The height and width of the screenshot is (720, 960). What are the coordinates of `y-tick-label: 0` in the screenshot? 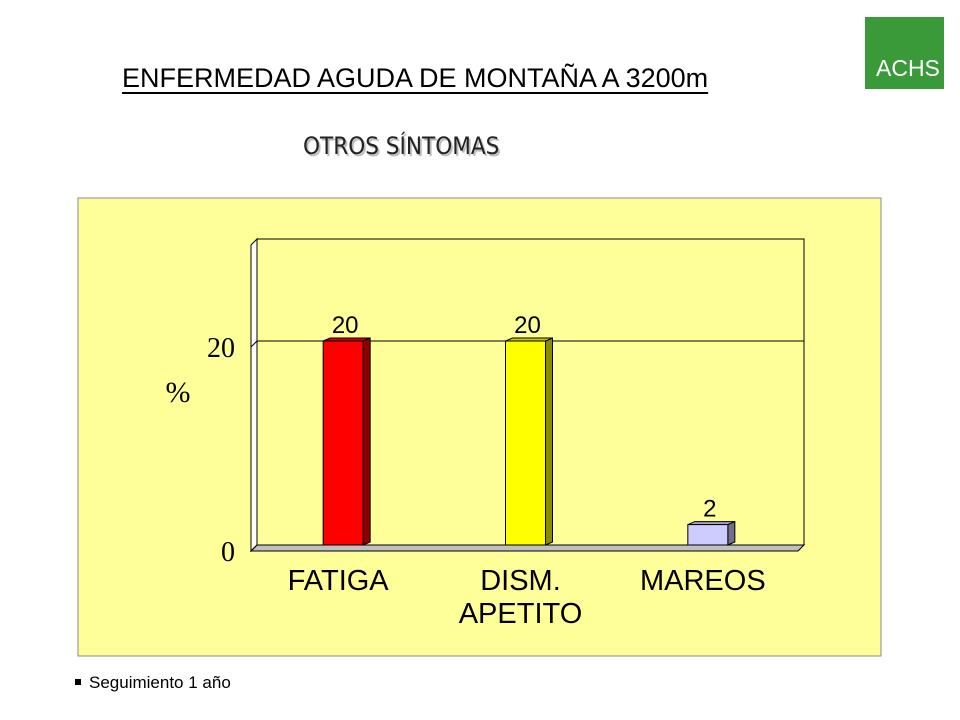 It's located at (228, 552).